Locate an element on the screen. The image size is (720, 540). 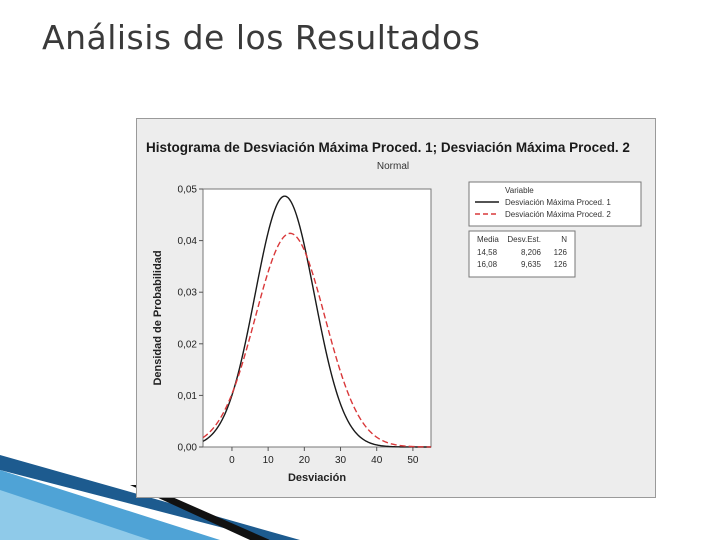
slide-title: Análisis de los Resultados is located at coordinates (261, 37).